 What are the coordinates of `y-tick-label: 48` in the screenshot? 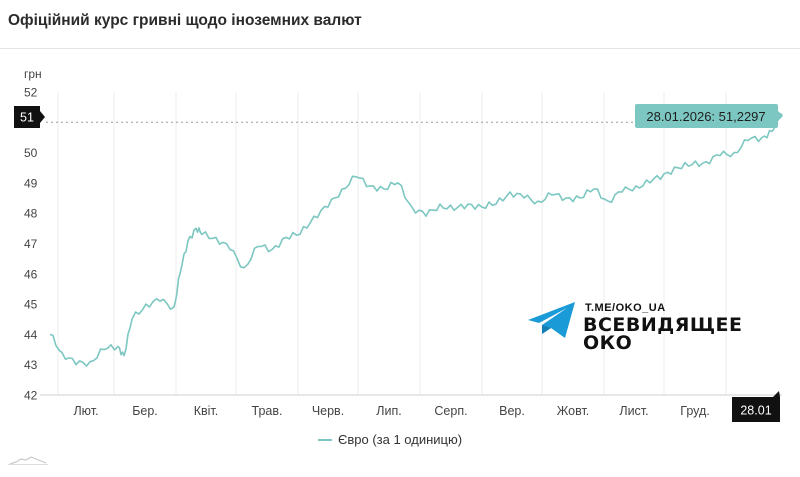 It's located at (31, 214).